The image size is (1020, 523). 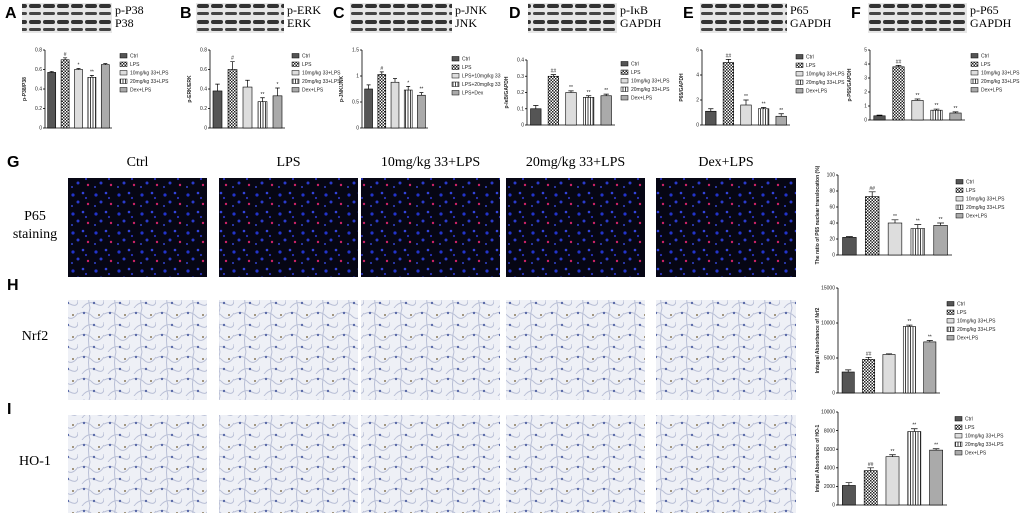 What do you see at coordinates (865, 51) in the screenshot?
I see `y-tick-label: 5` at bounding box center [865, 51].